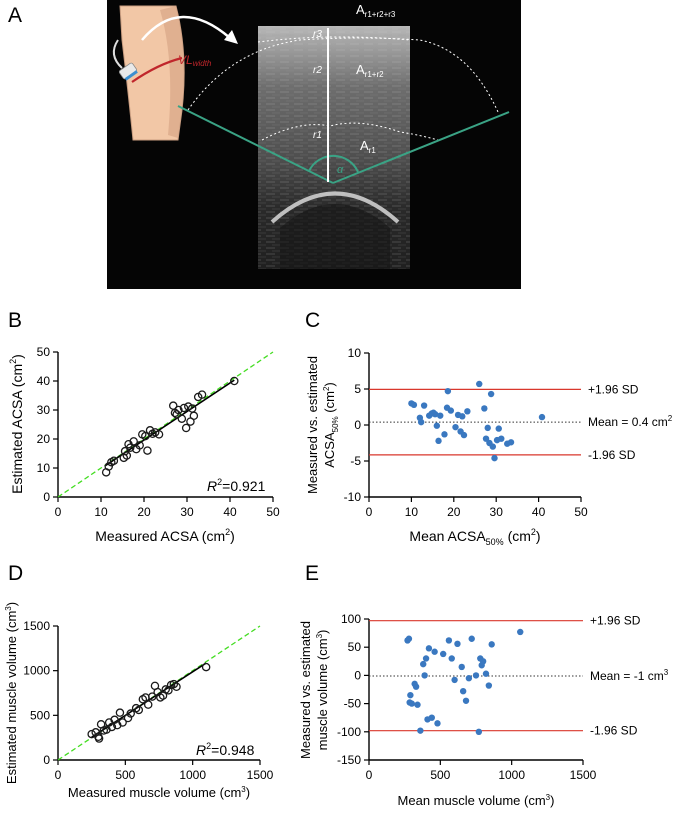 The width and height of the screenshot is (685, 814). What do you see at coordinates (46, 760) in the screenshot?
I see `chart-d-y-tick-label: 0` at bounding box center [46, 760].